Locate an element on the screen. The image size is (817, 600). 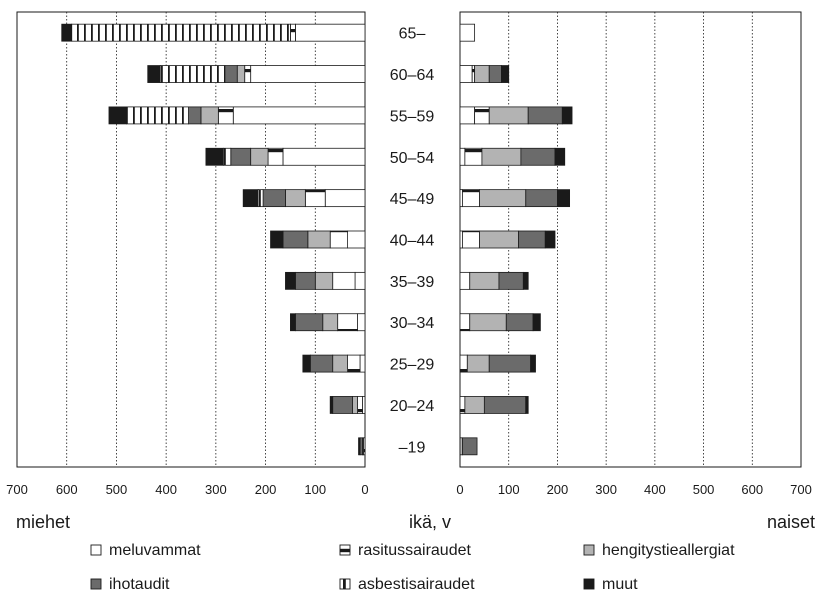
women-tick-label: 700 is located at coordinates (801, 489).